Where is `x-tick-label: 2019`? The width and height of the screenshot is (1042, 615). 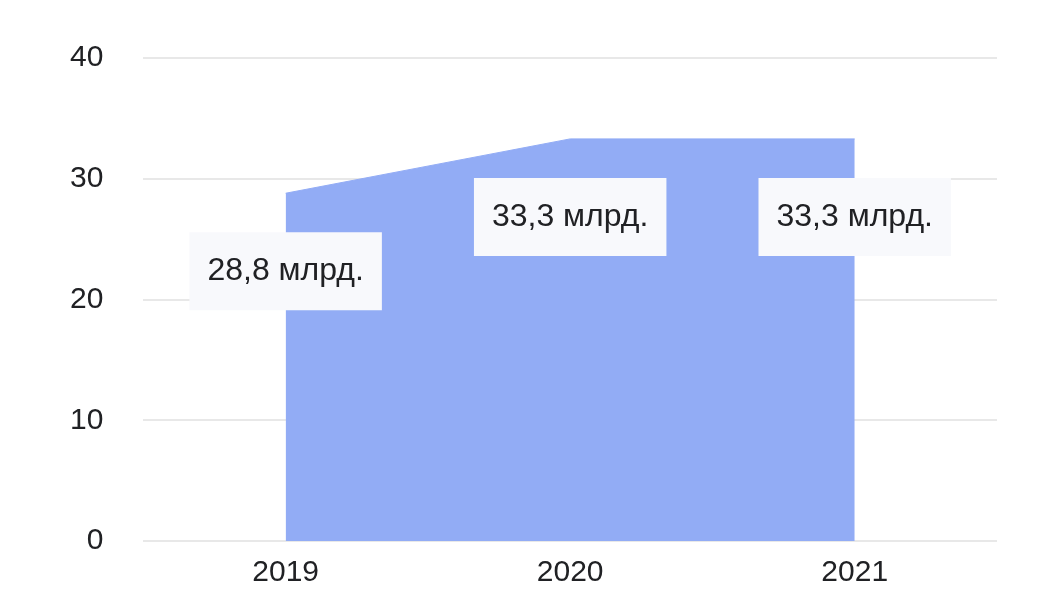 x-tick-label: 2019 is located at coordinates (286, 571).